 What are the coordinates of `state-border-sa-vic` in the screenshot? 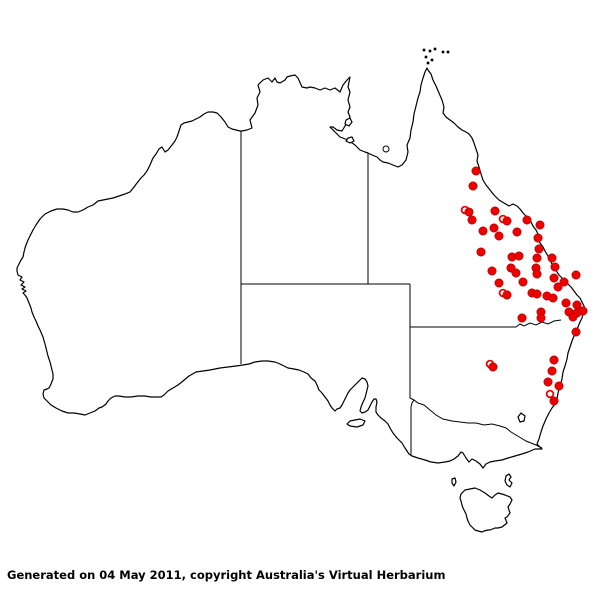 It's located at (412, 426).